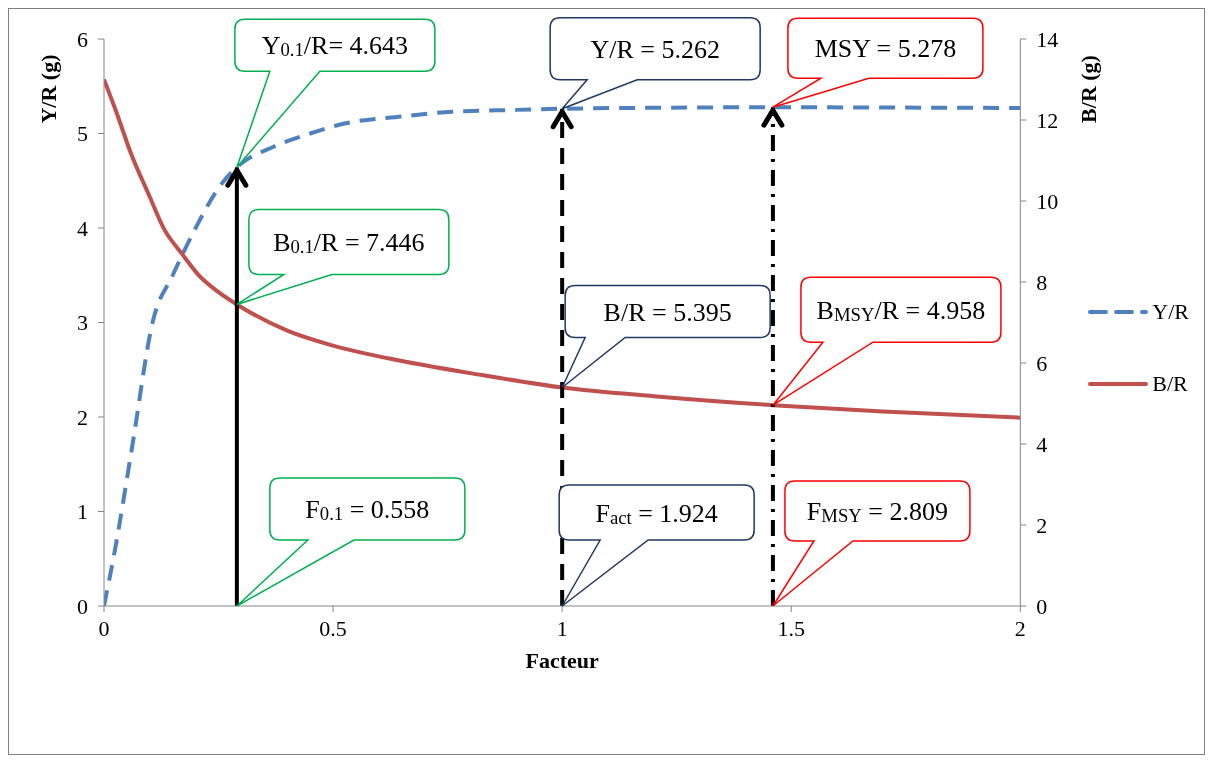 This screenshot has height=761, width=1210. I want to click on y-axis-title: Y/R (g), so click(48, 89).